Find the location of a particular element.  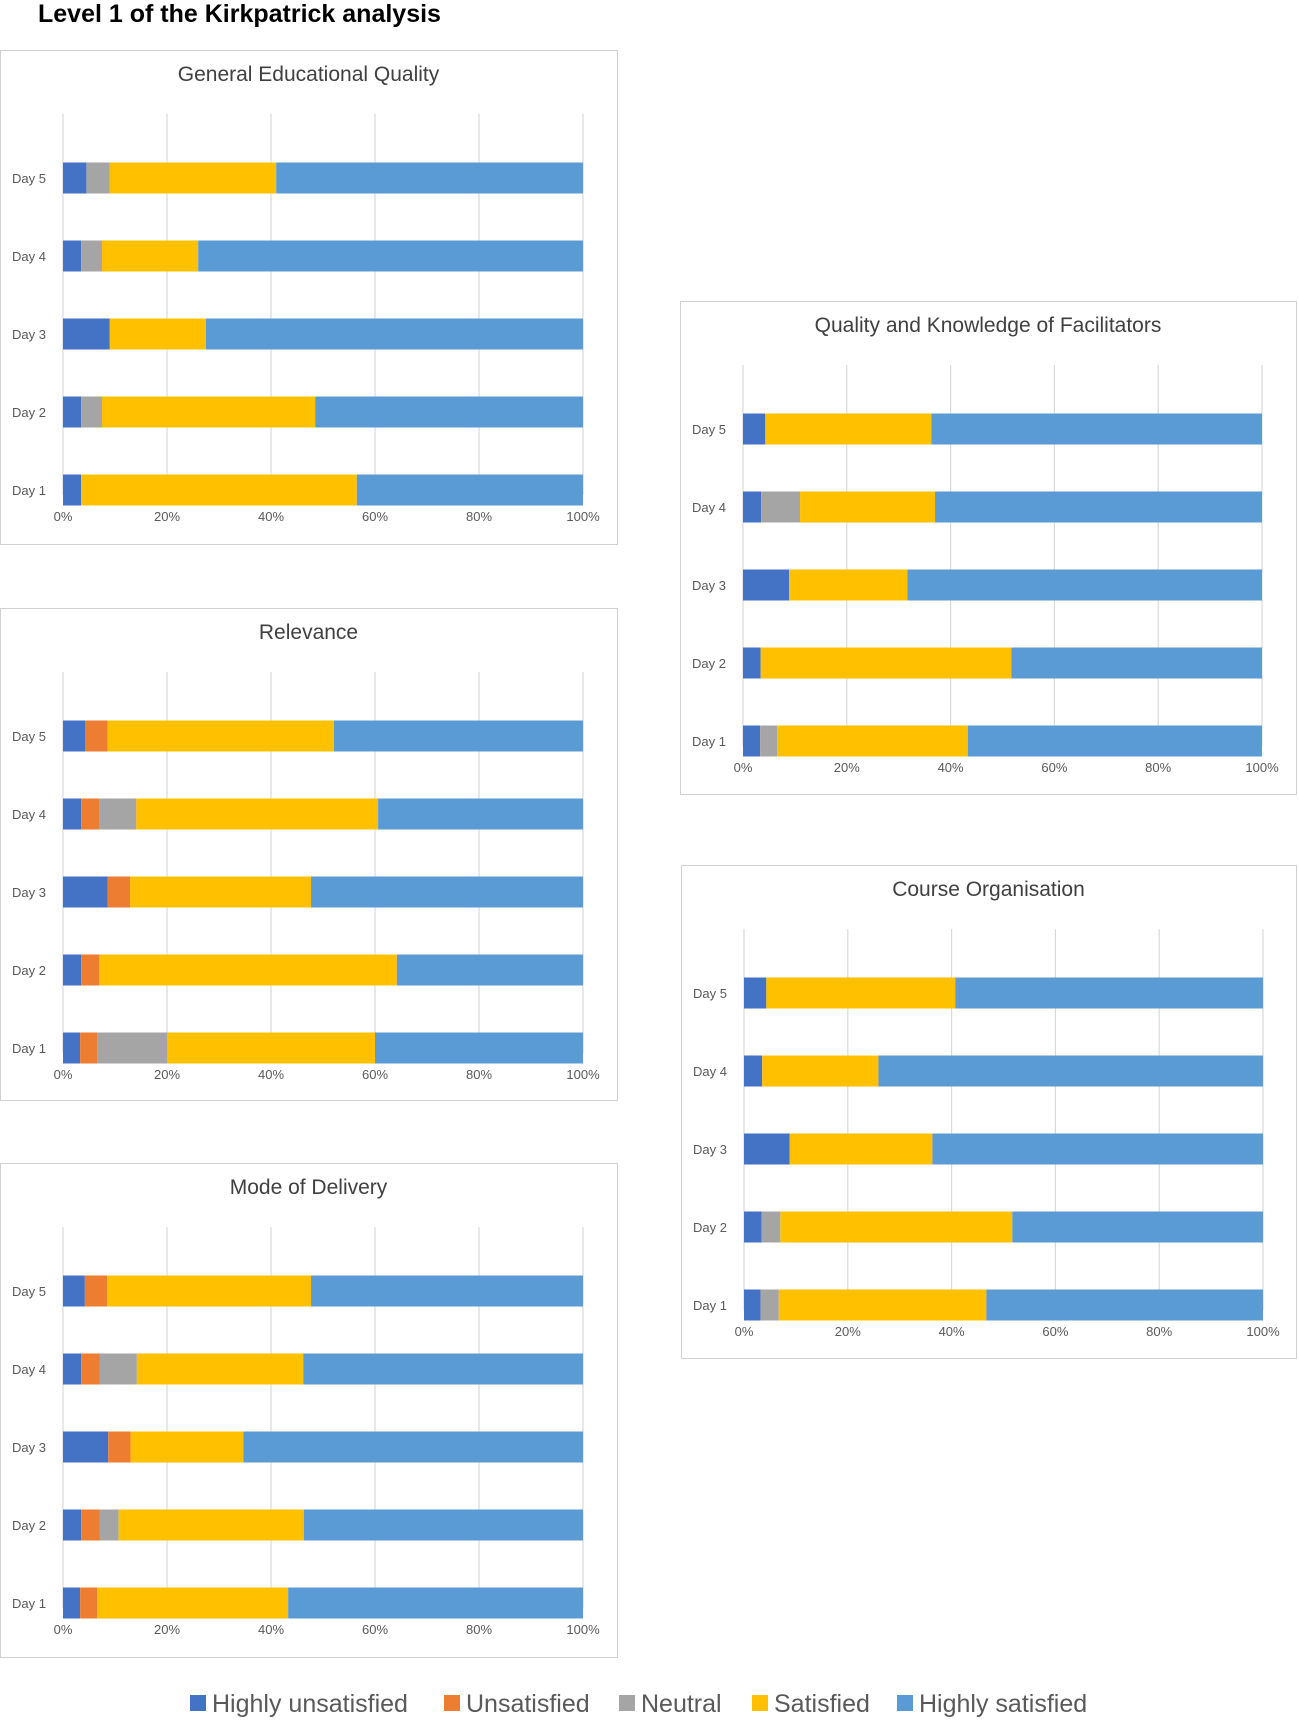

legend-swatch-satisfied is located at coordinates (760, 1703).